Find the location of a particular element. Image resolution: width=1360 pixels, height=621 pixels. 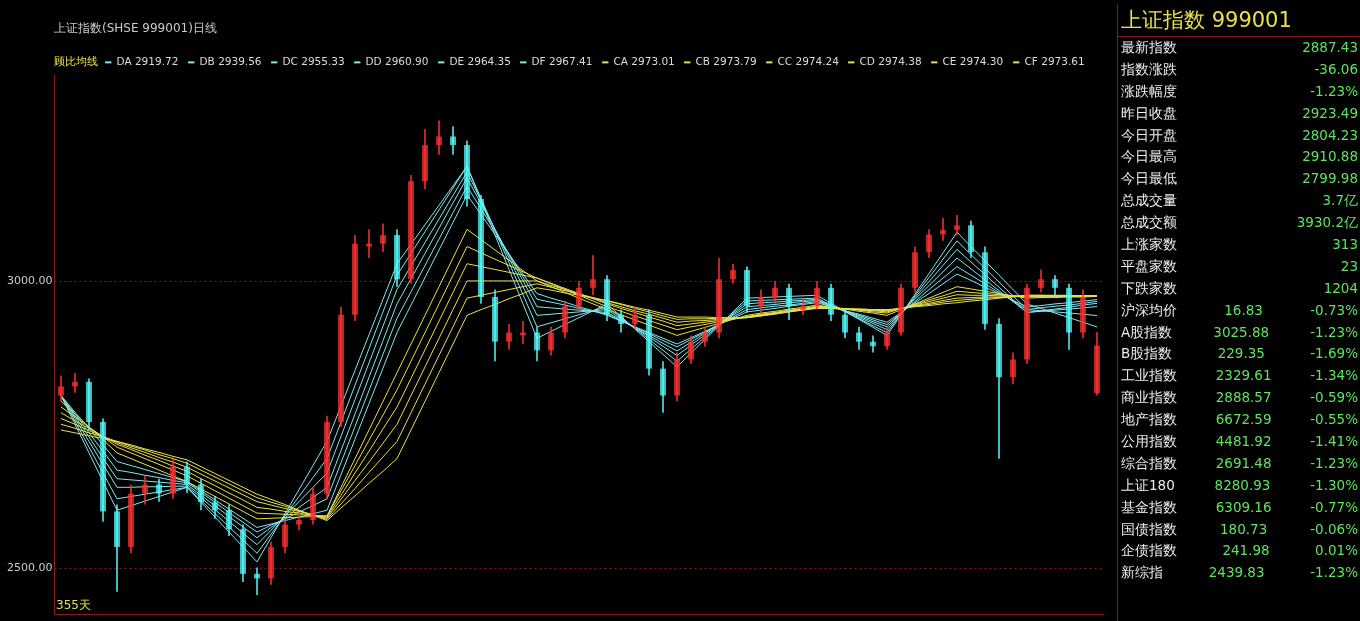

text: A股指数 3025.88 -1.23% is located at coordinates (1239, 331).